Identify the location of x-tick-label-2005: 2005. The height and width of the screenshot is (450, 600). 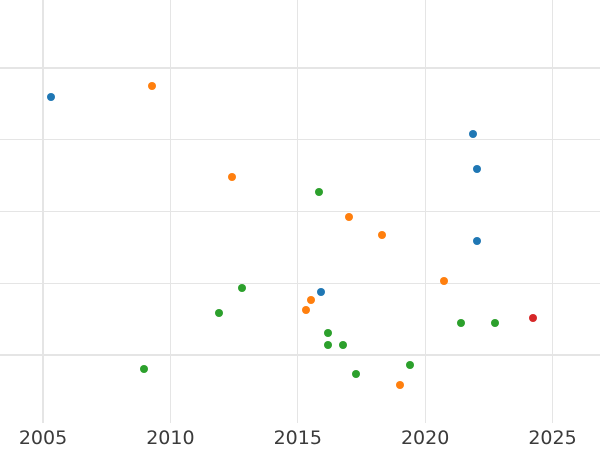
(43, 438).